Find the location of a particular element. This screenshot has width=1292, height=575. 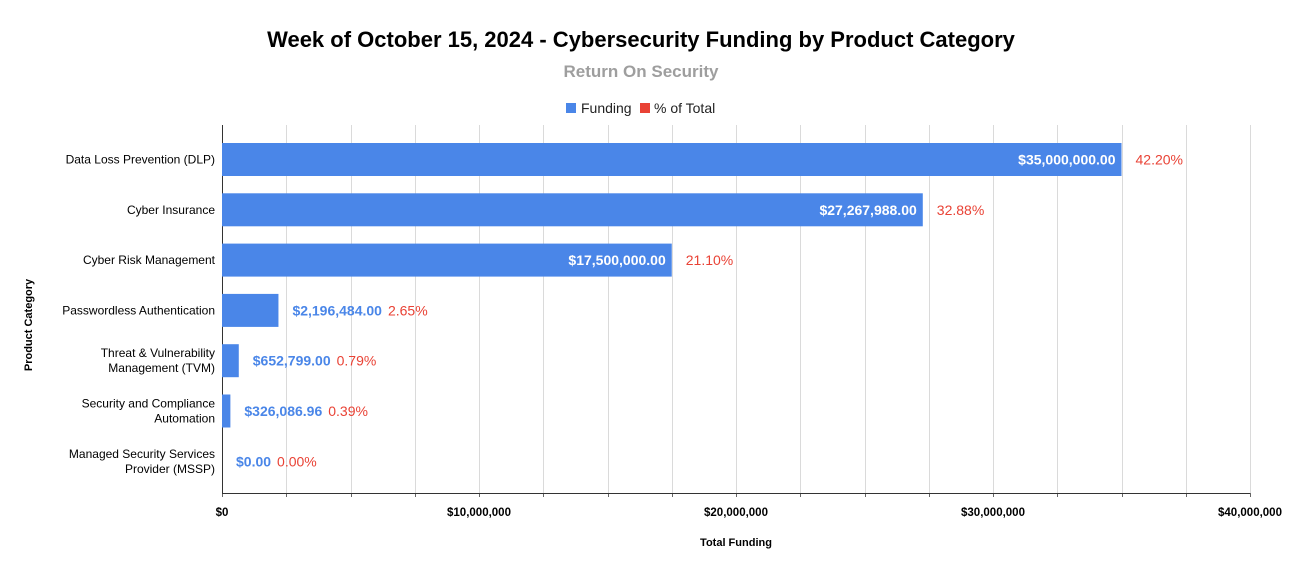

x-tick-label: $20,000,000 is located at coordinates (736, 513).